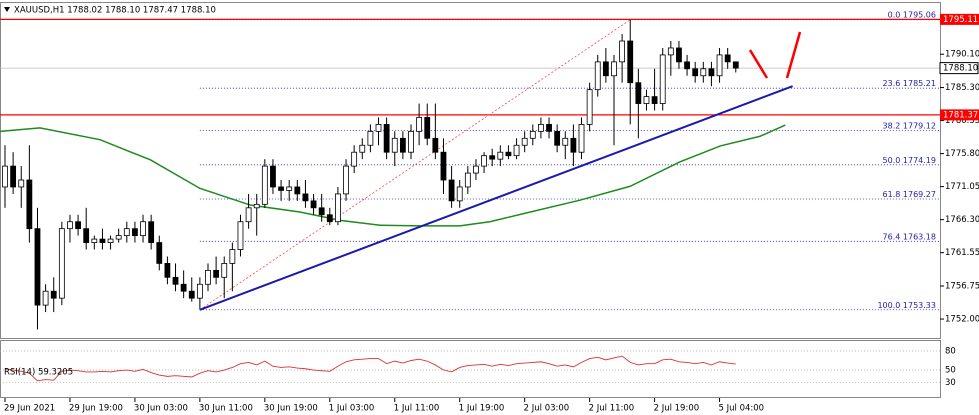  I want to click on price-line-label: 1795.11, so click(960, 20).